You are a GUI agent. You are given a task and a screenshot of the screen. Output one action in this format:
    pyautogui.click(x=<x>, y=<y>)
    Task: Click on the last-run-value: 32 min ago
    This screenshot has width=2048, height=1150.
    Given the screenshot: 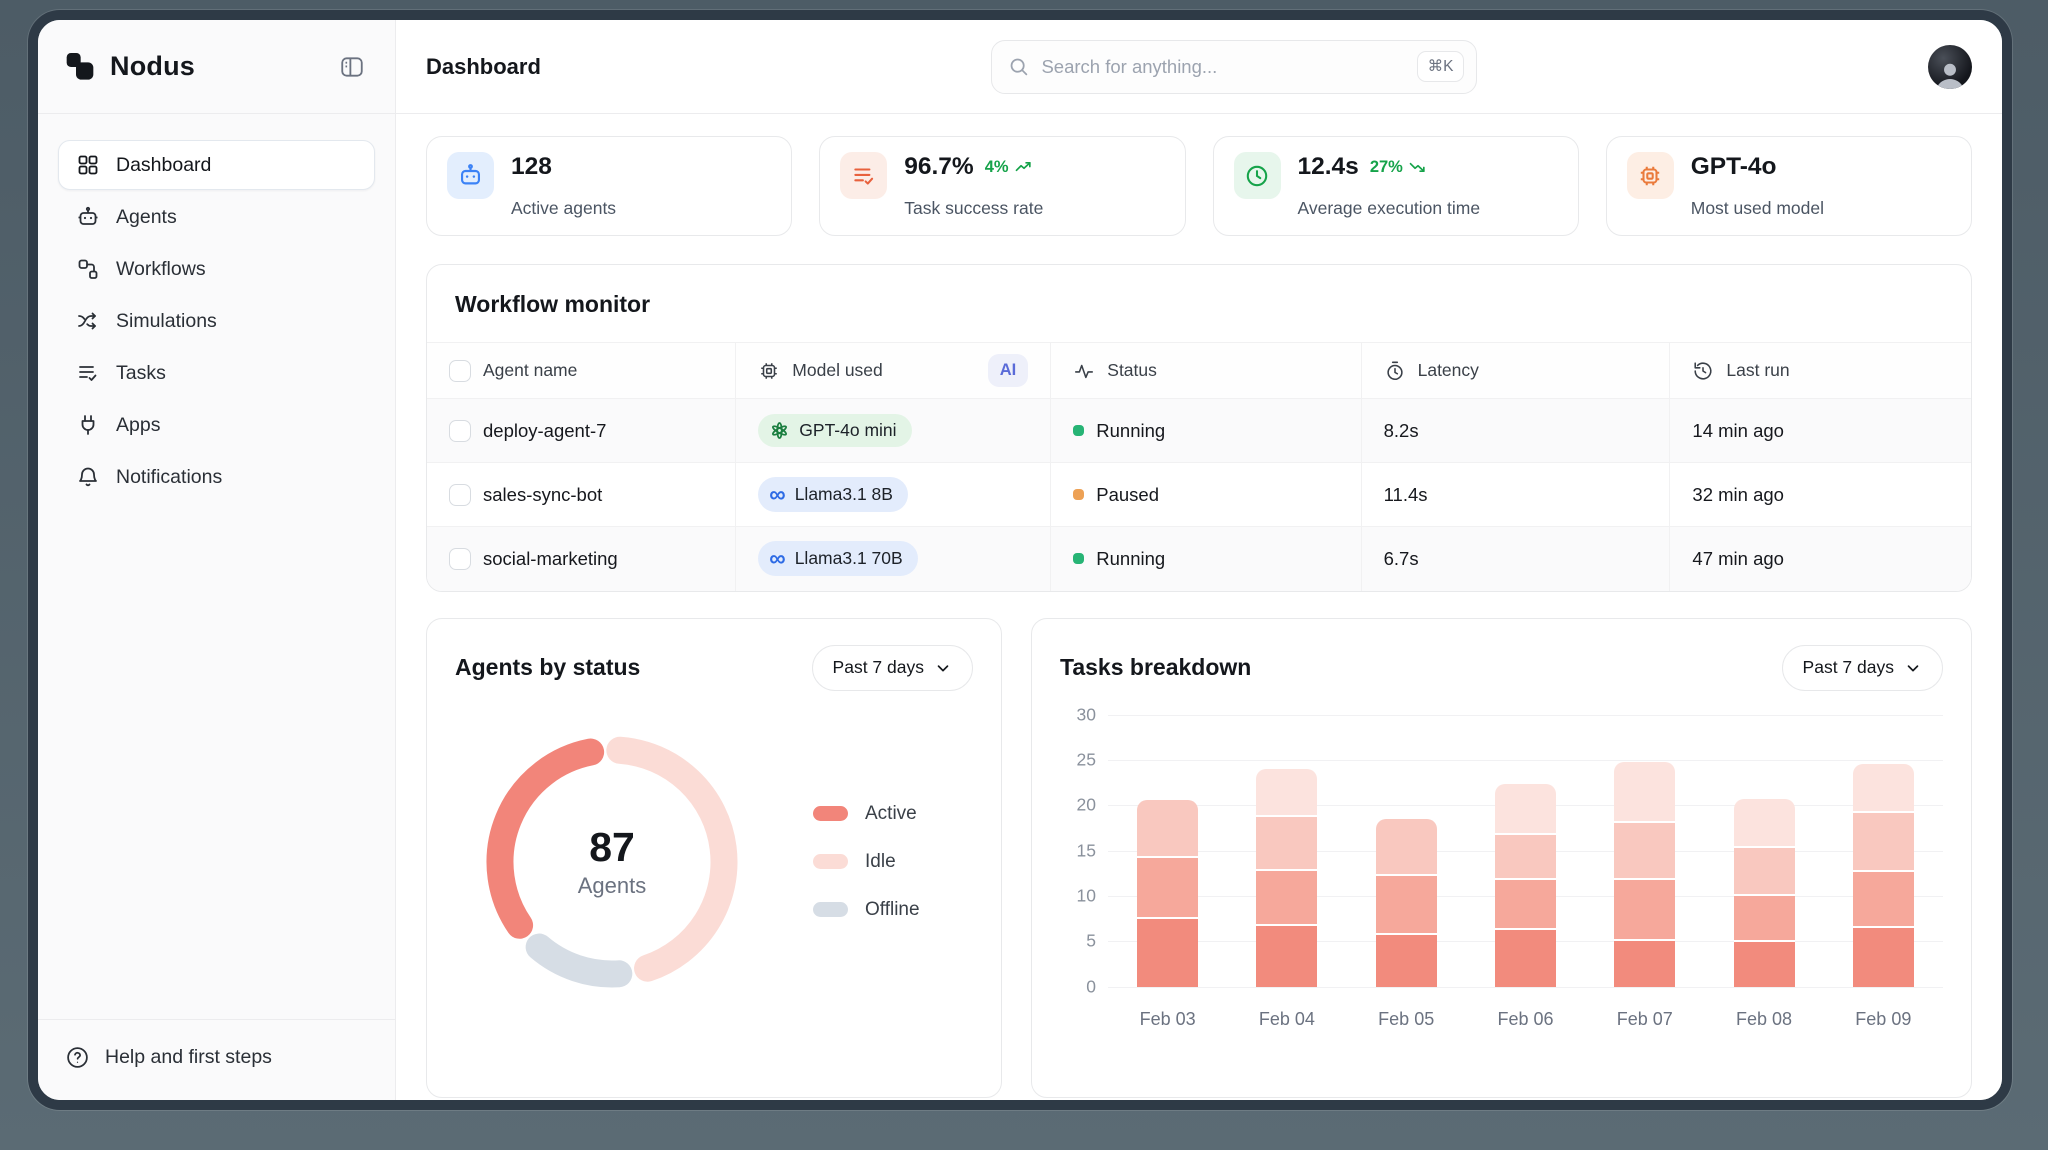 What is the action you would take?
    pyautogui.click(x=1738, y=494)
    